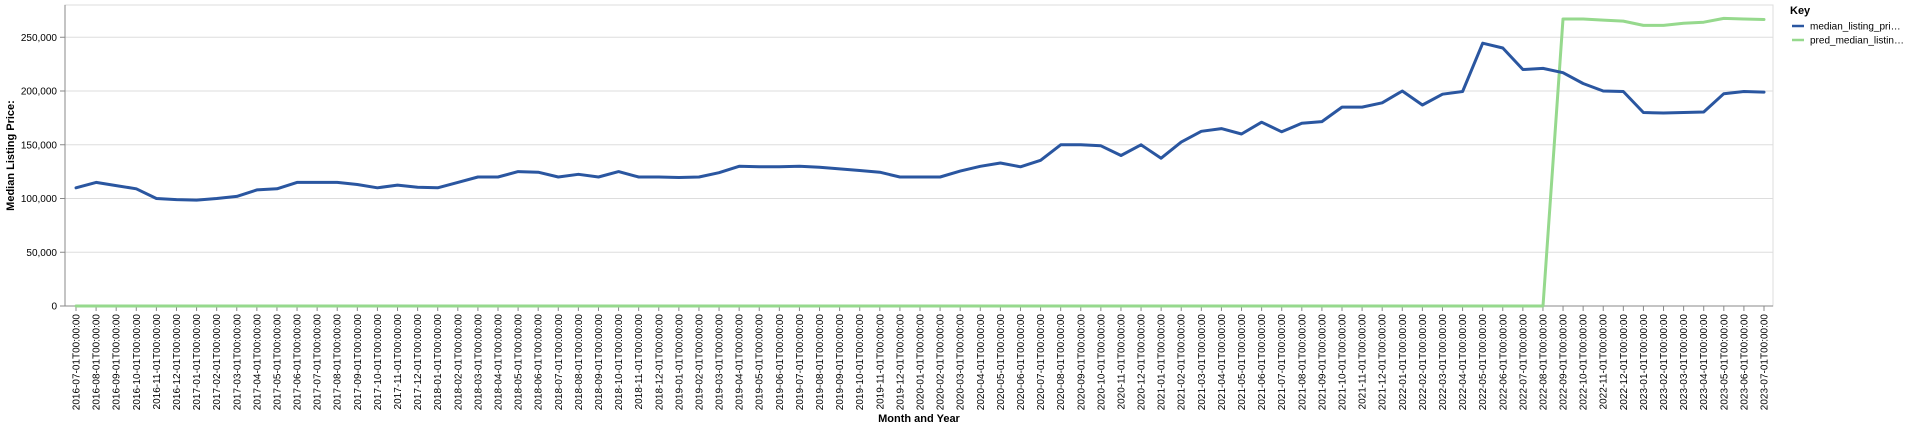 The width and height of the screenshot is (1920, 429). I want to click on x-tick-label: 2016-08-01T00:00:00, so click(97, 362).